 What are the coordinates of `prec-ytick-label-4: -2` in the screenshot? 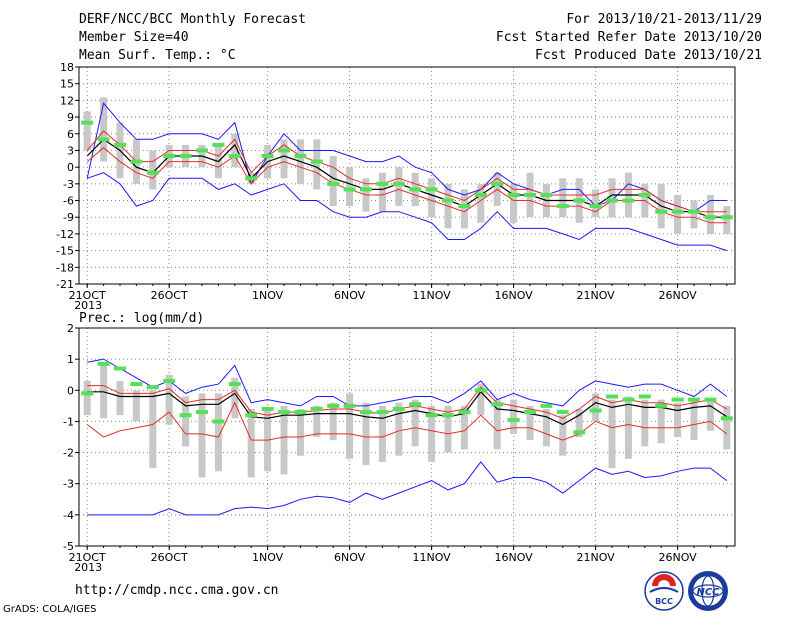 It's located at (68, 453).